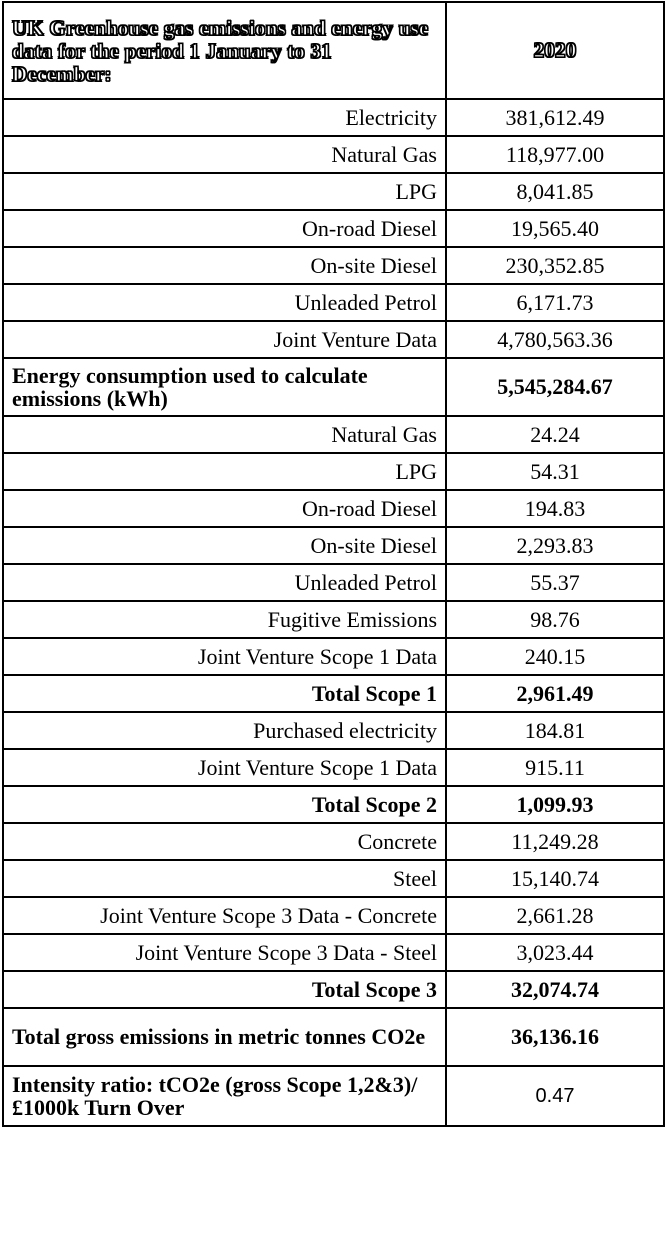  I want to click on row-label: Concrete, so click(224, 841).